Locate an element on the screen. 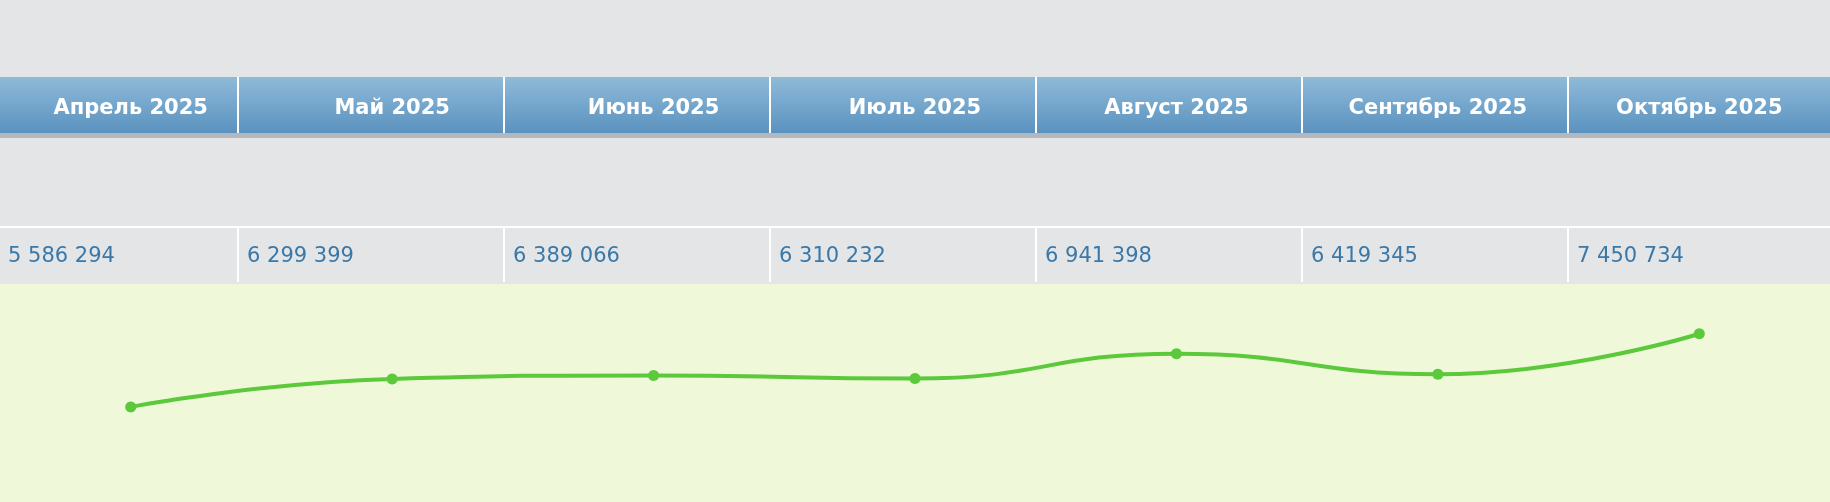 This screenshot has width=1830, height=502. data-label: 7 450 734 is located at coordinates (1699, 255).